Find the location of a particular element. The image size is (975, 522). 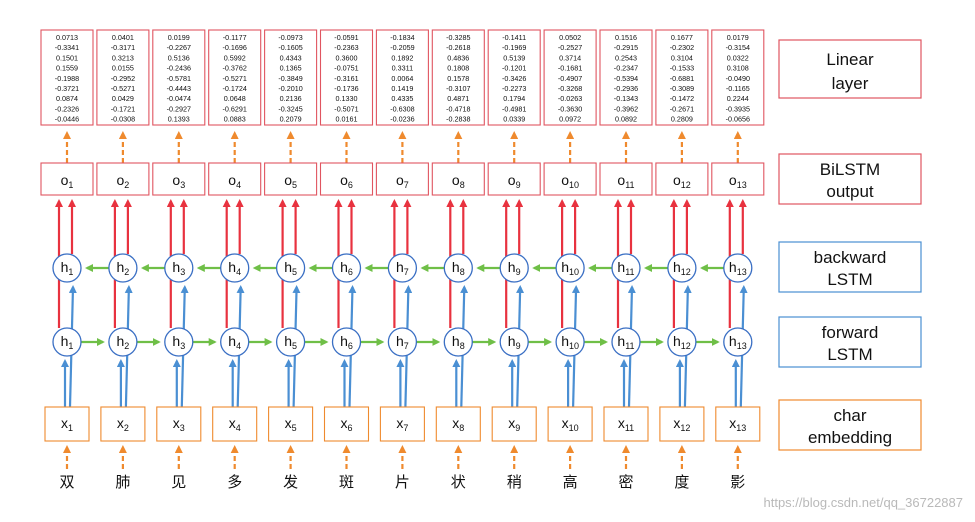

linear-value: -0.2618 is located at coordinates (458, 47).